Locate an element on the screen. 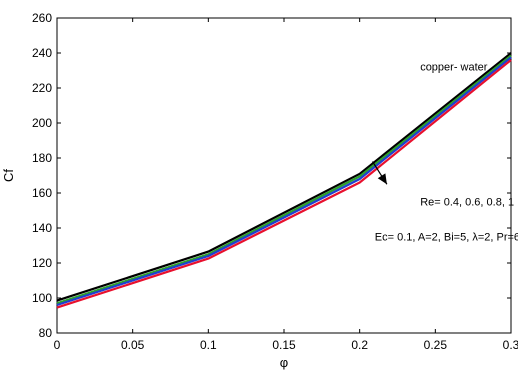 The width and height of the screenshot is (518, 371). annotation-reynolds: Re= 0.4, 0.6, 0.8, 1 is located at coordinates (467, 202).